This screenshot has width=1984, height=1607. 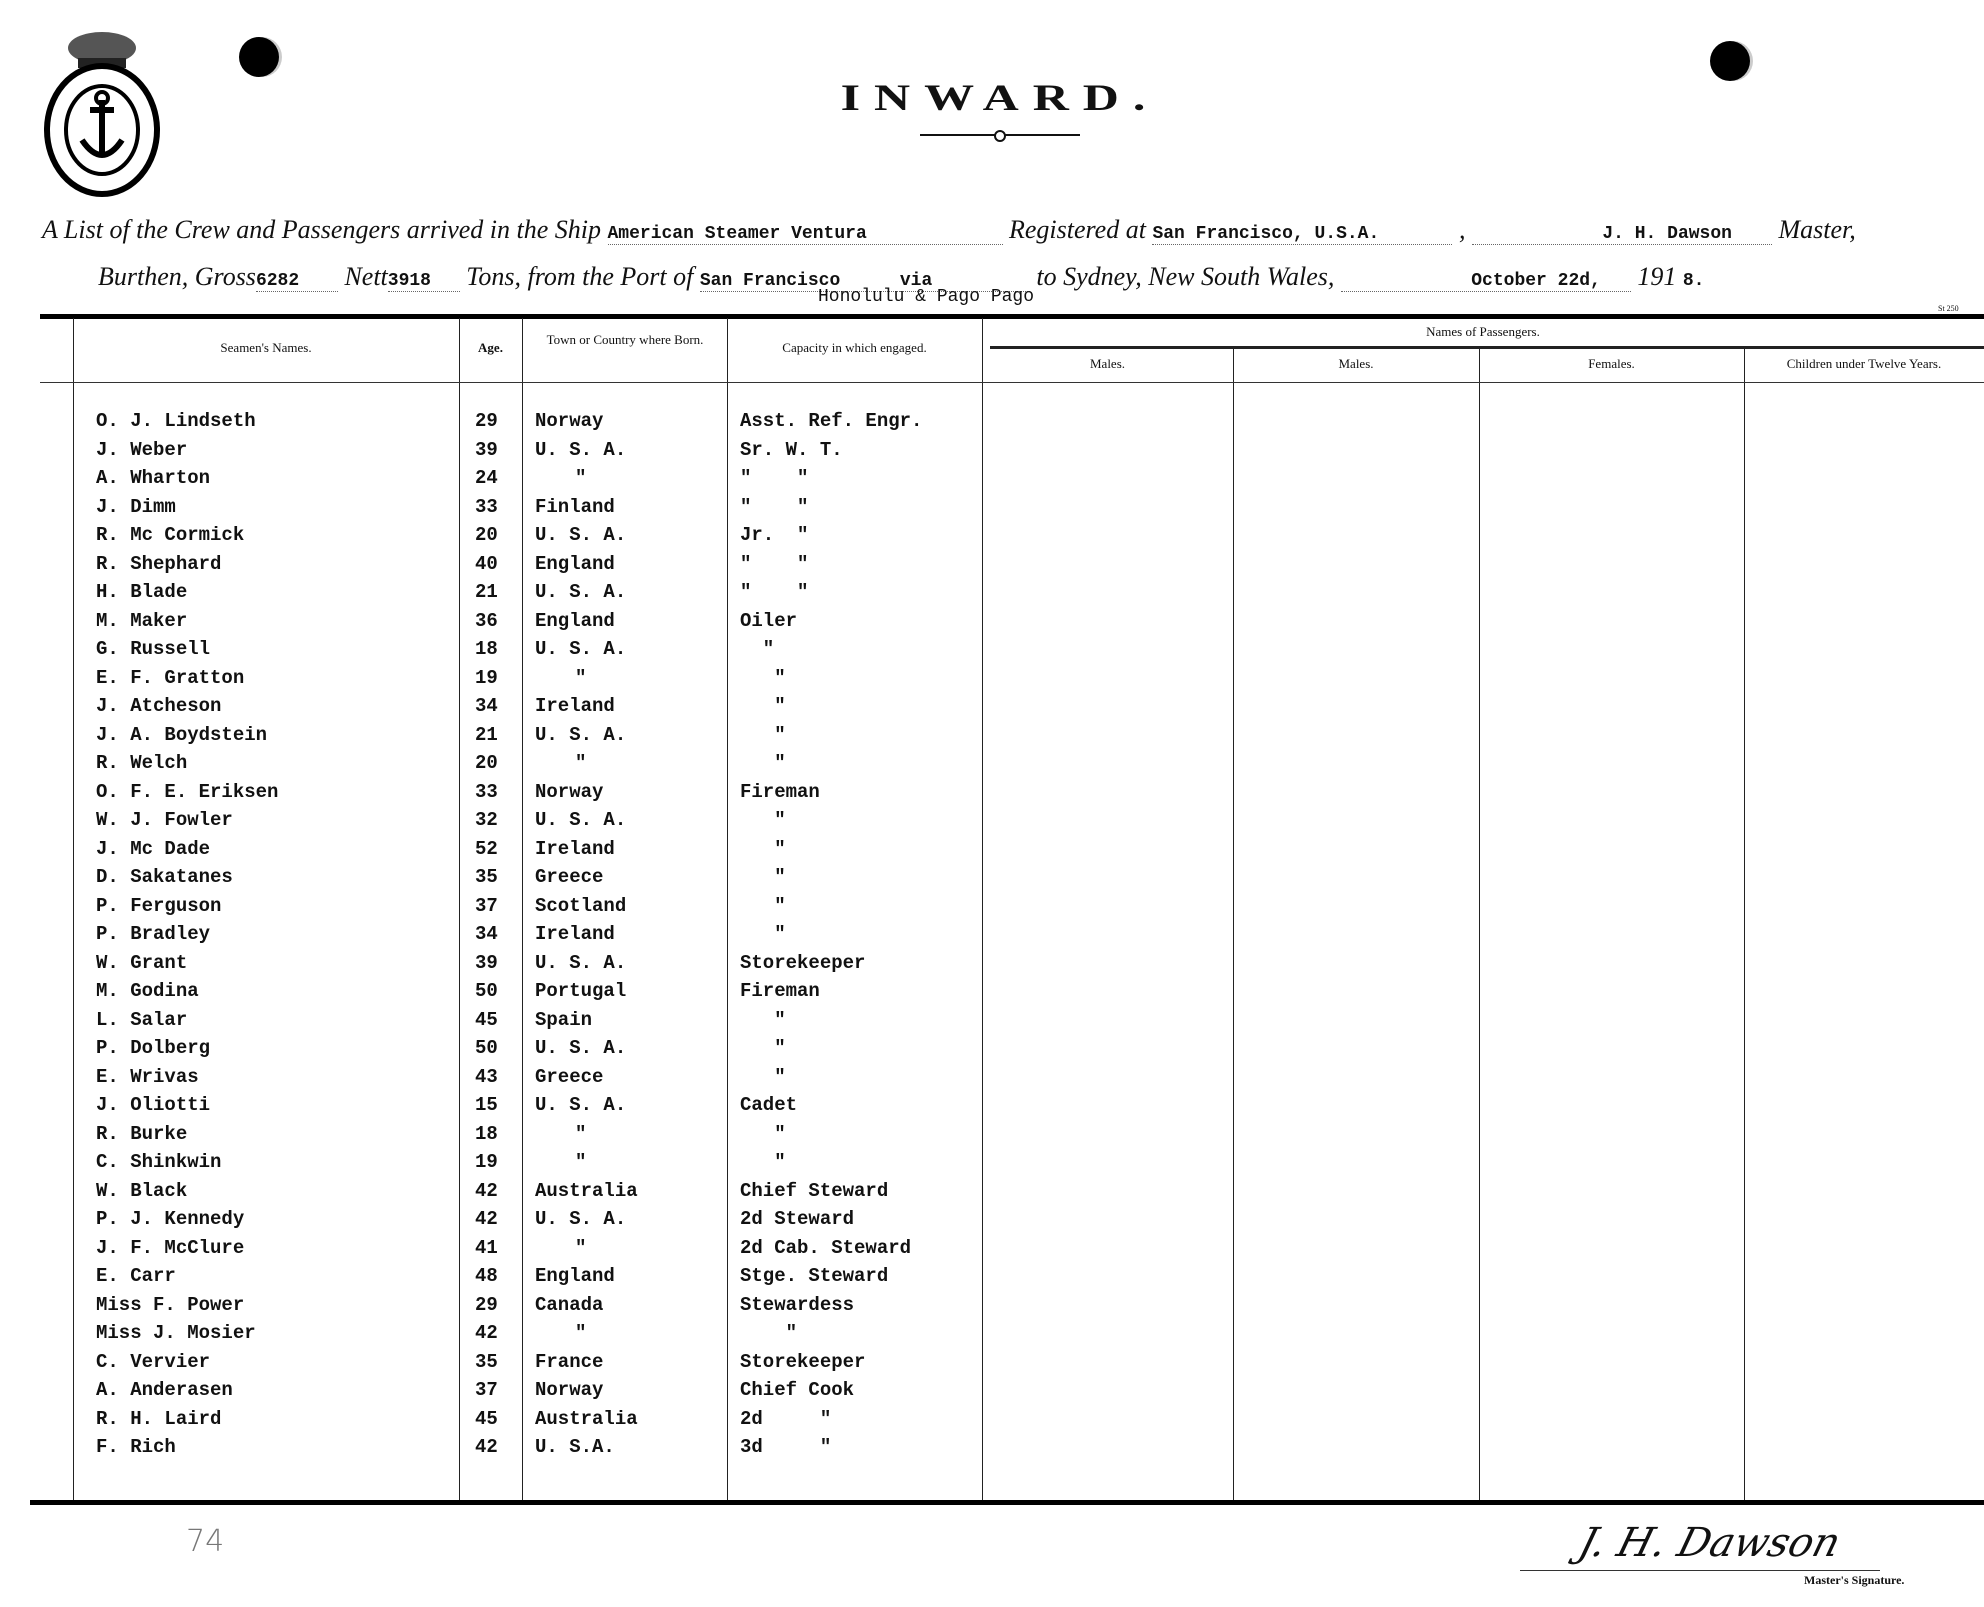 What do you see at coordinates (831, 421) in the screenshot?
I see `crew-capacity: Asst. Ref. Engr.` at bounding box center [831, 421].